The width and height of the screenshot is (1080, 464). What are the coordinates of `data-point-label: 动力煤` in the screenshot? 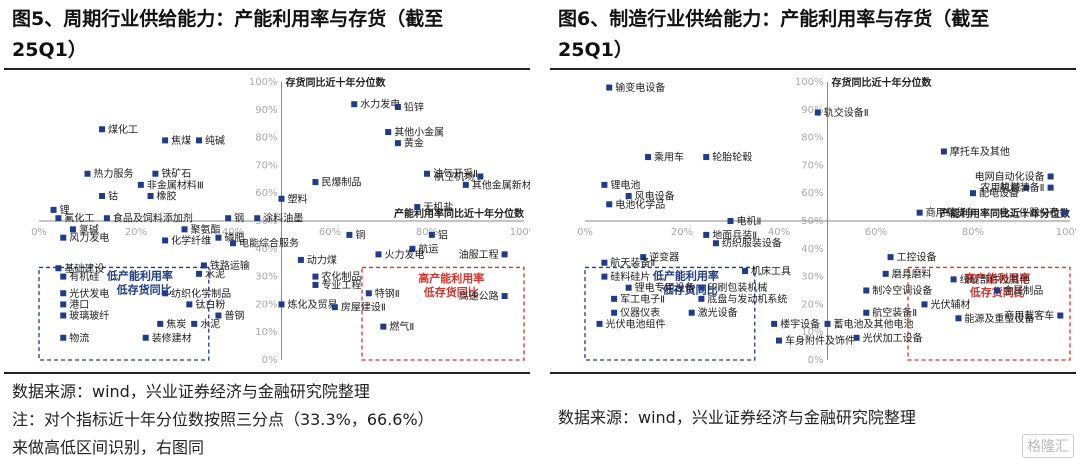 It's located at (322, 259).